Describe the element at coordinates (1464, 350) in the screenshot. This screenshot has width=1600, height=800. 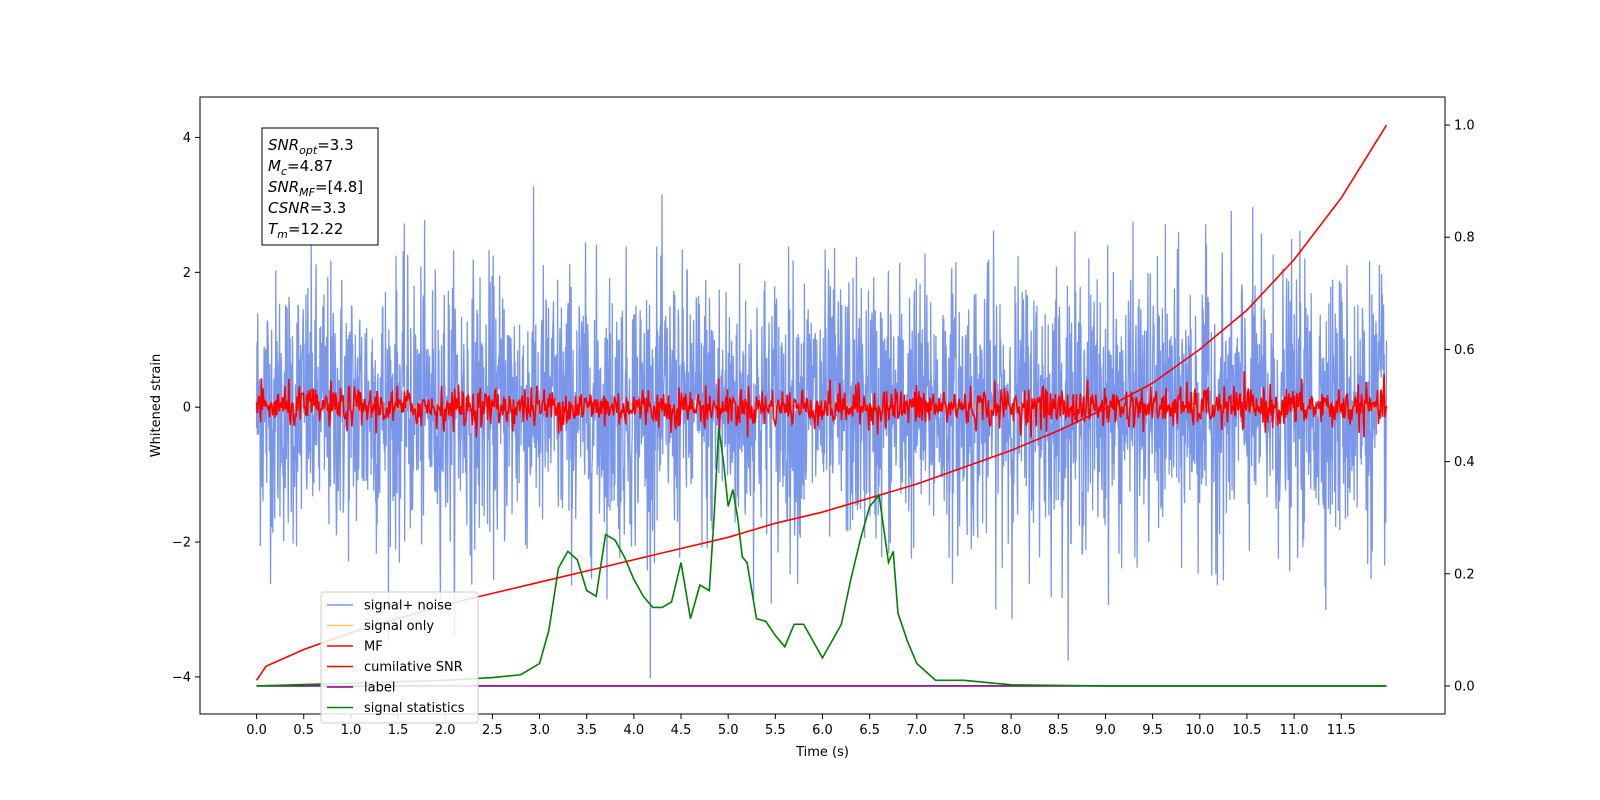
I see `y2-tick-label: 0.6` at that location.